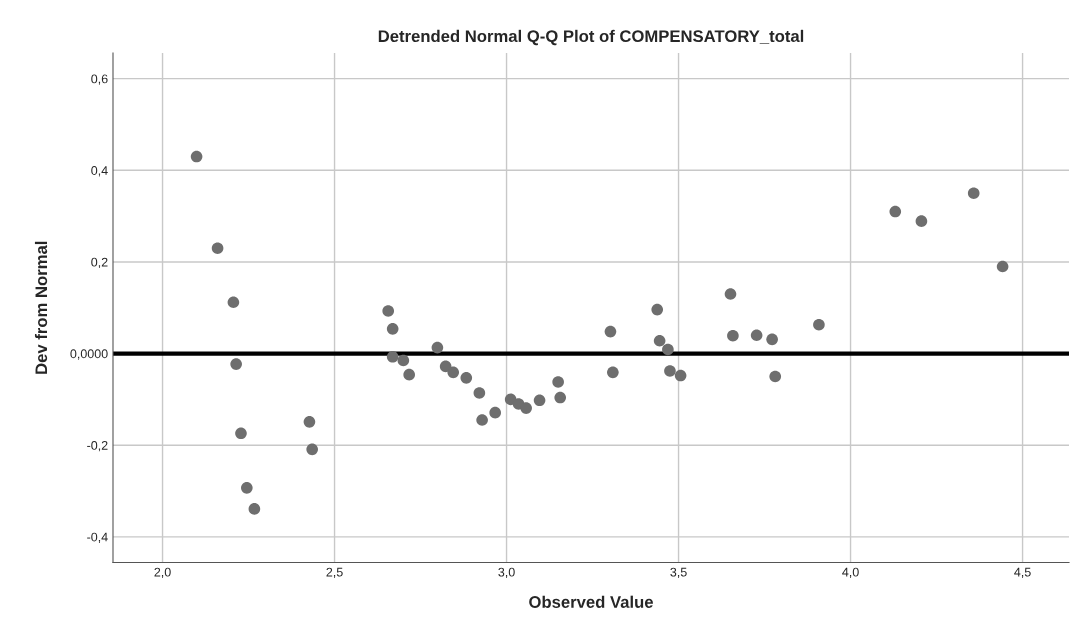  What do you see at coordinates (1022, 573) in the screenshot?
I see `x-tick-label: 4,5` at bounding box center [1022, 573].